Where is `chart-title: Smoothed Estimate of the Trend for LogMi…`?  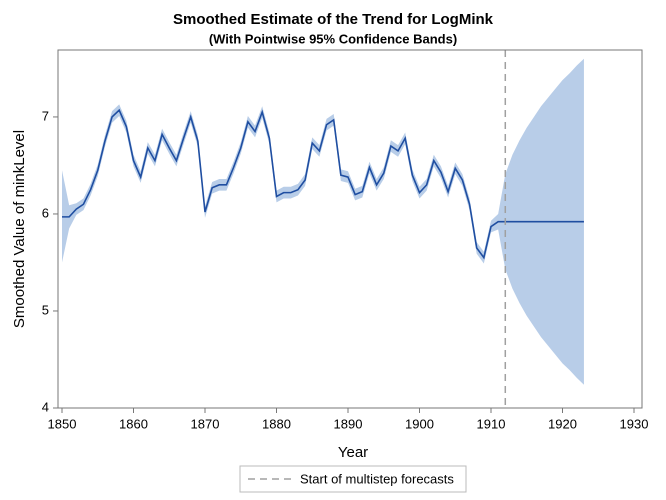 chart-title: Smoothed Estimate of the Trend for LogMi… is located at coordinates (333, 19).